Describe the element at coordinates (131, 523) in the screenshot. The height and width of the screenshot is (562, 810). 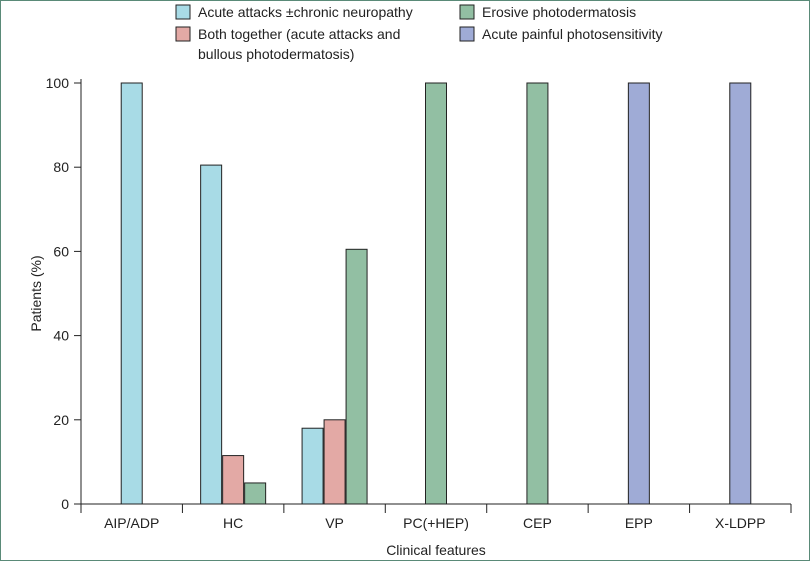
I see `x-tick-label: AIP/ADP` at that location.